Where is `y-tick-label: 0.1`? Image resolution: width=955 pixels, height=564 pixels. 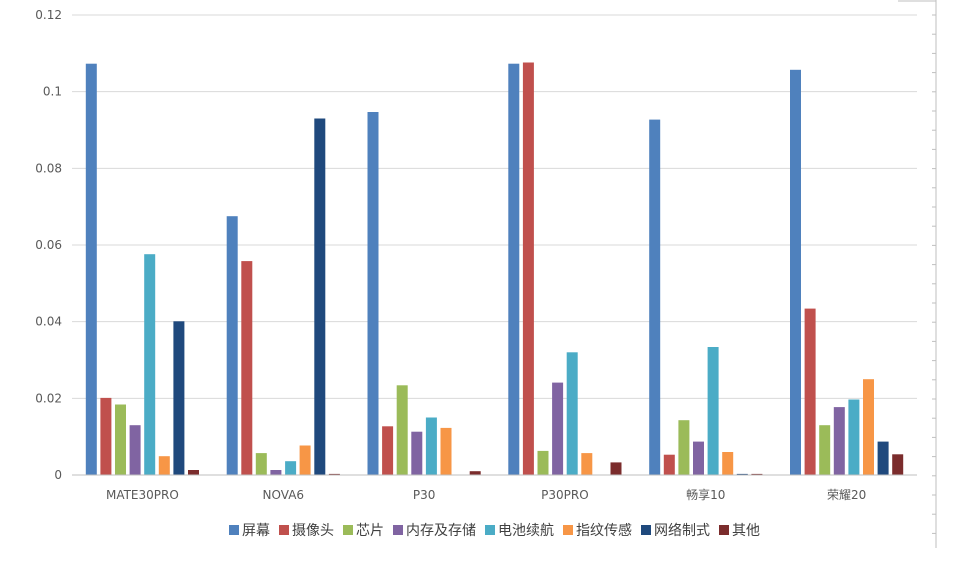 y-tick-label: 0.1 is located at coordinates (52, 92).